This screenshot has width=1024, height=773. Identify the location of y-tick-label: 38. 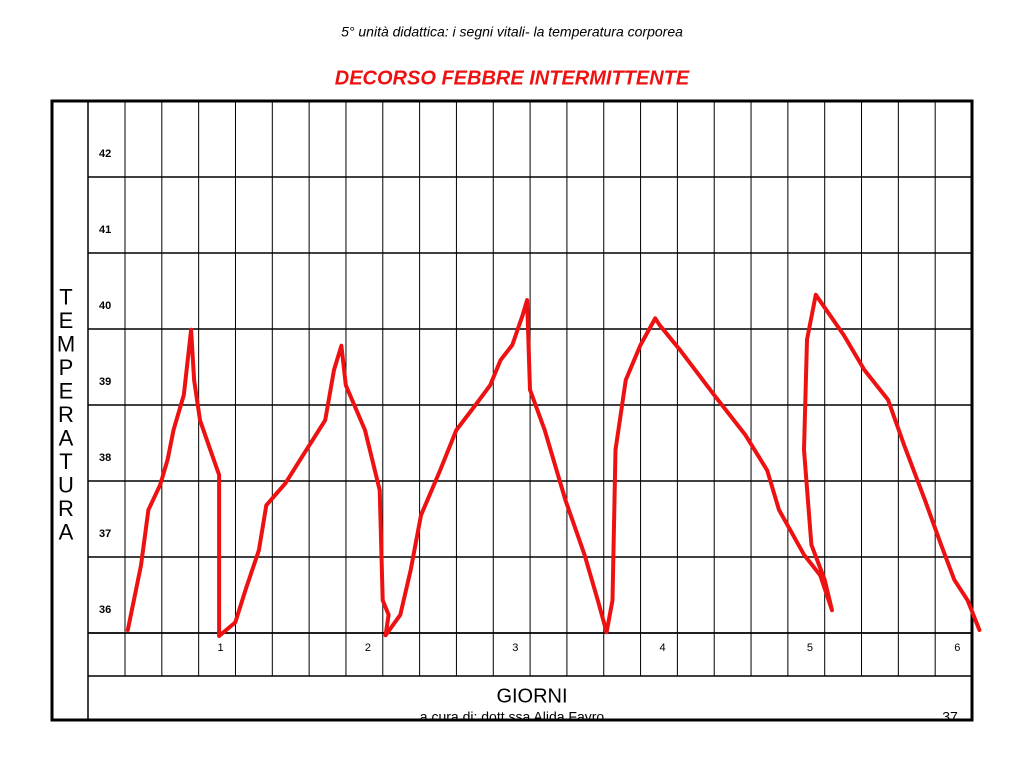
(105, 458).